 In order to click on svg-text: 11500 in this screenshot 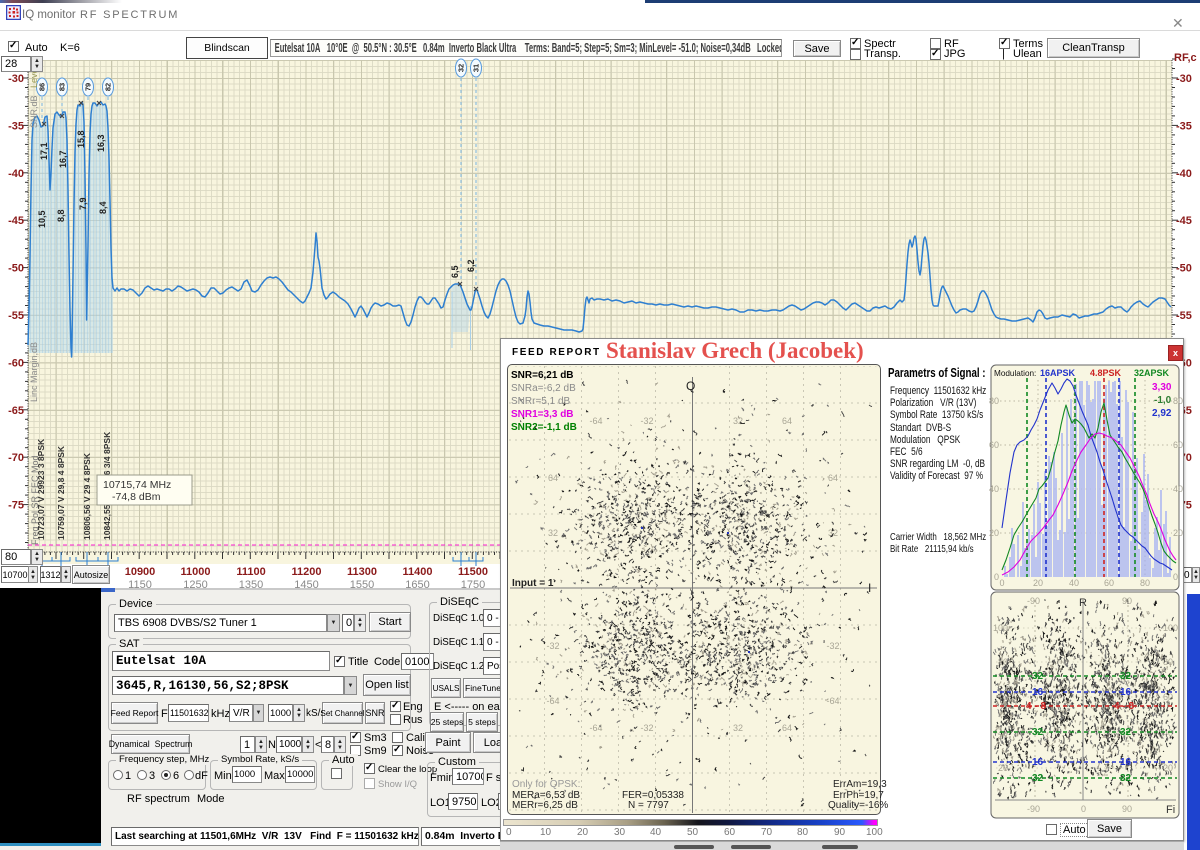, I will do `click(473, 572)`.